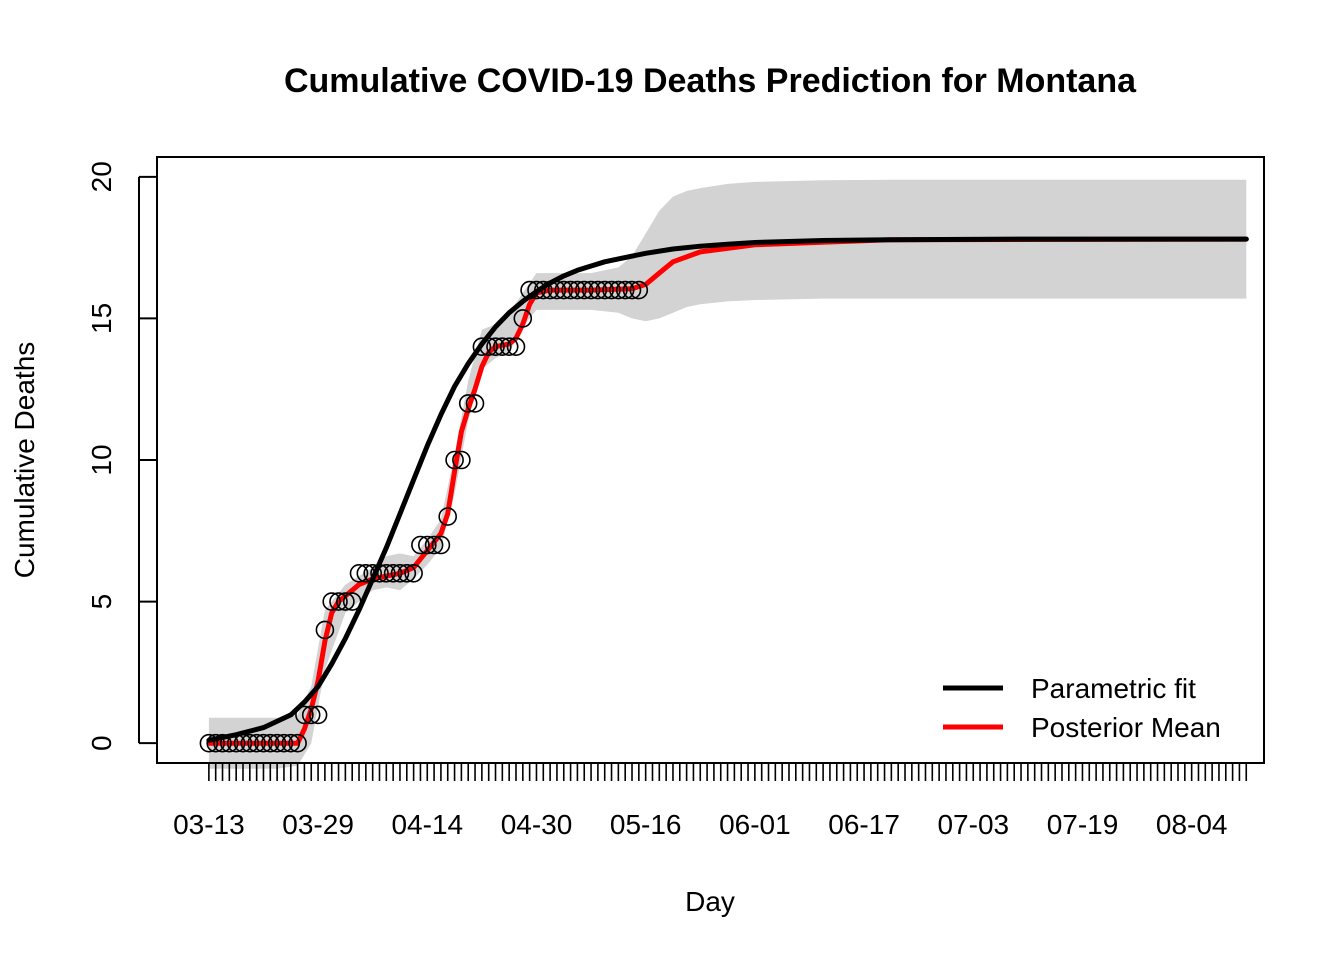 This screenshot has height=960, width=1344. What do you see at coordinates (318, 824) in the screenshot?
I see `x-tick-label: 03-29` at bounding box center [318, 824].